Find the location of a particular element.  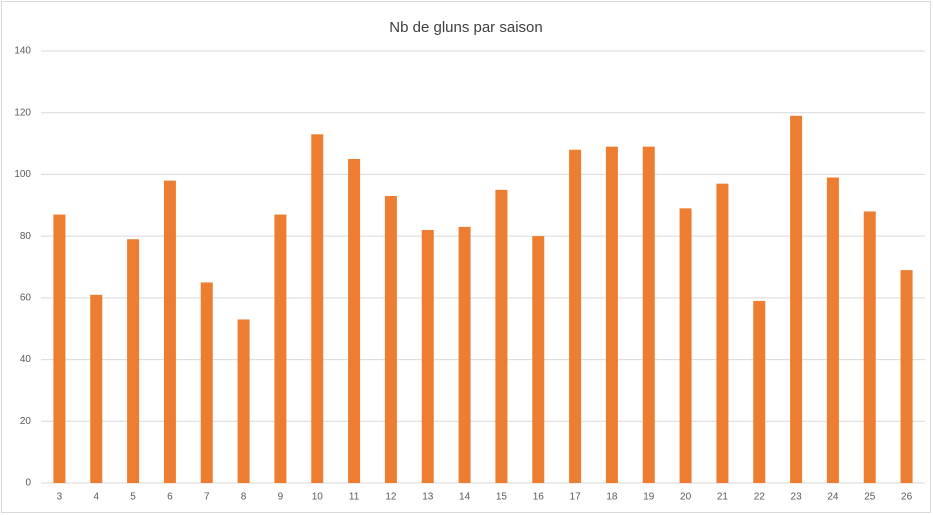

y-tick-label: 0 is located at coordinates (28, 483).